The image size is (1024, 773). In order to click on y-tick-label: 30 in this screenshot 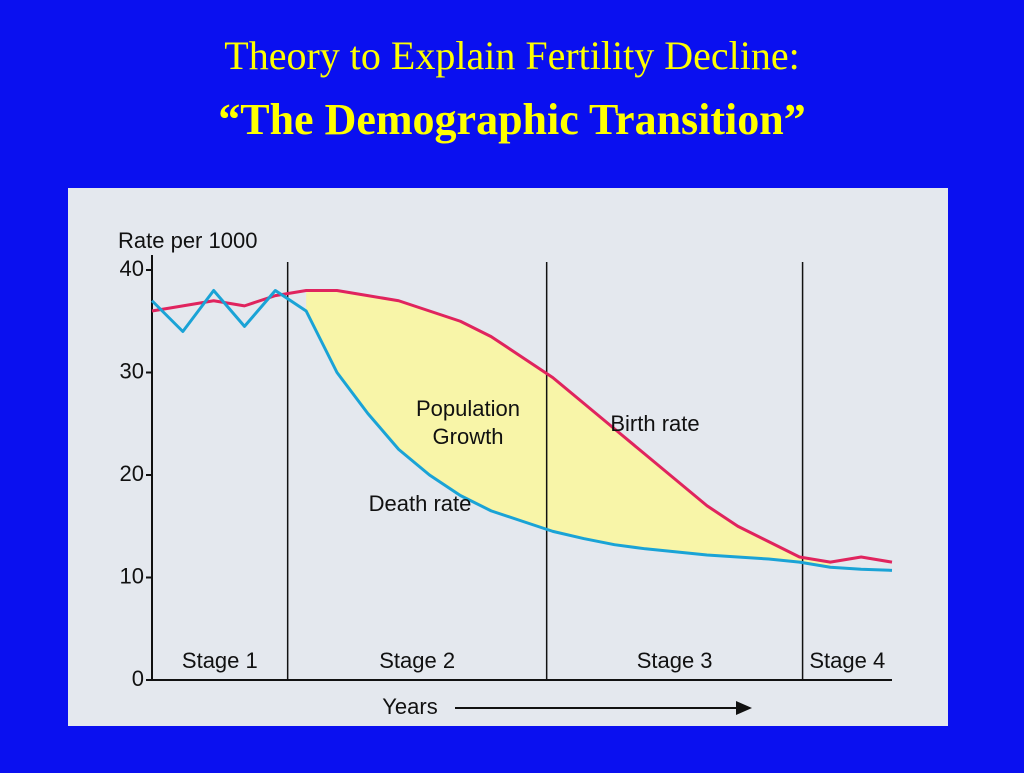, I will do `click(132, 370)`.